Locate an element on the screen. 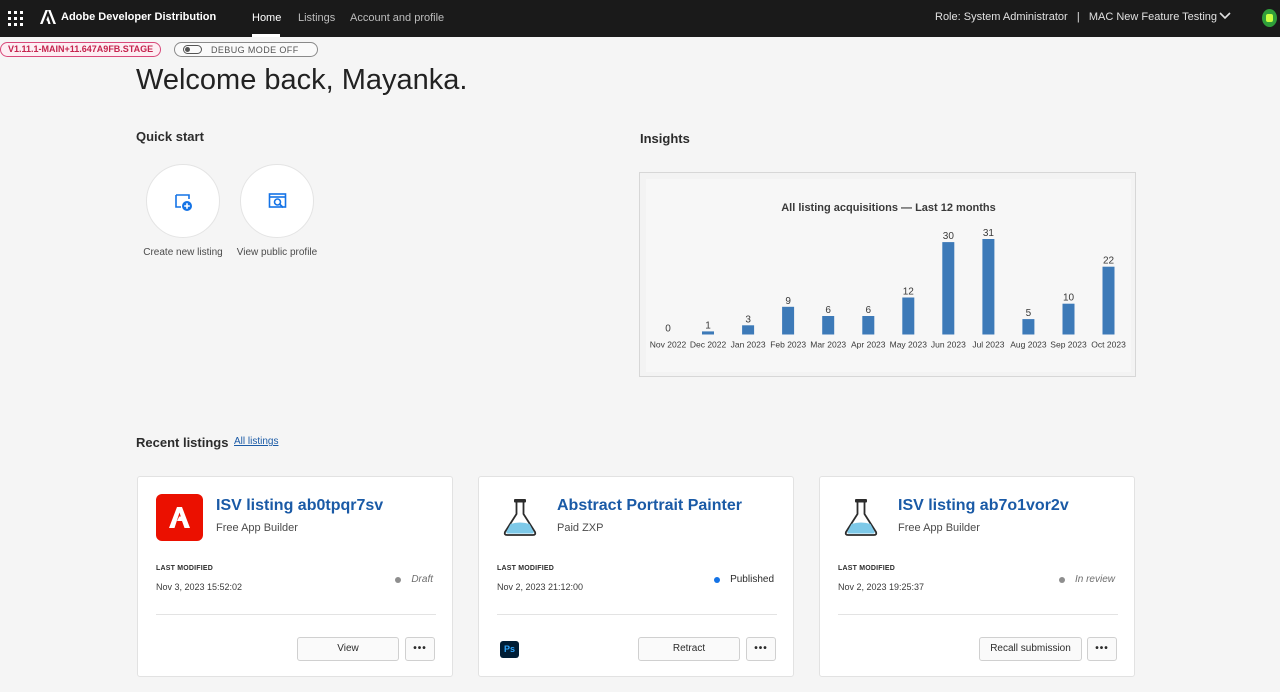 Image resolution: width=1280 pixels, height=692 pixels. create-new-listing-label: Create new listing is located at coordinates (183, 252).